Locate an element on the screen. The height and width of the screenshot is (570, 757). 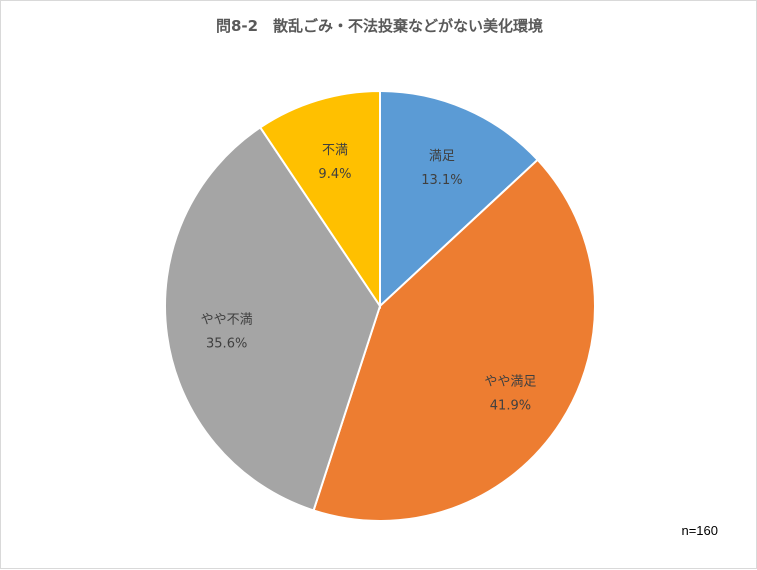
slice-label-fuman: 不満 is located at coordinates (335, 150).